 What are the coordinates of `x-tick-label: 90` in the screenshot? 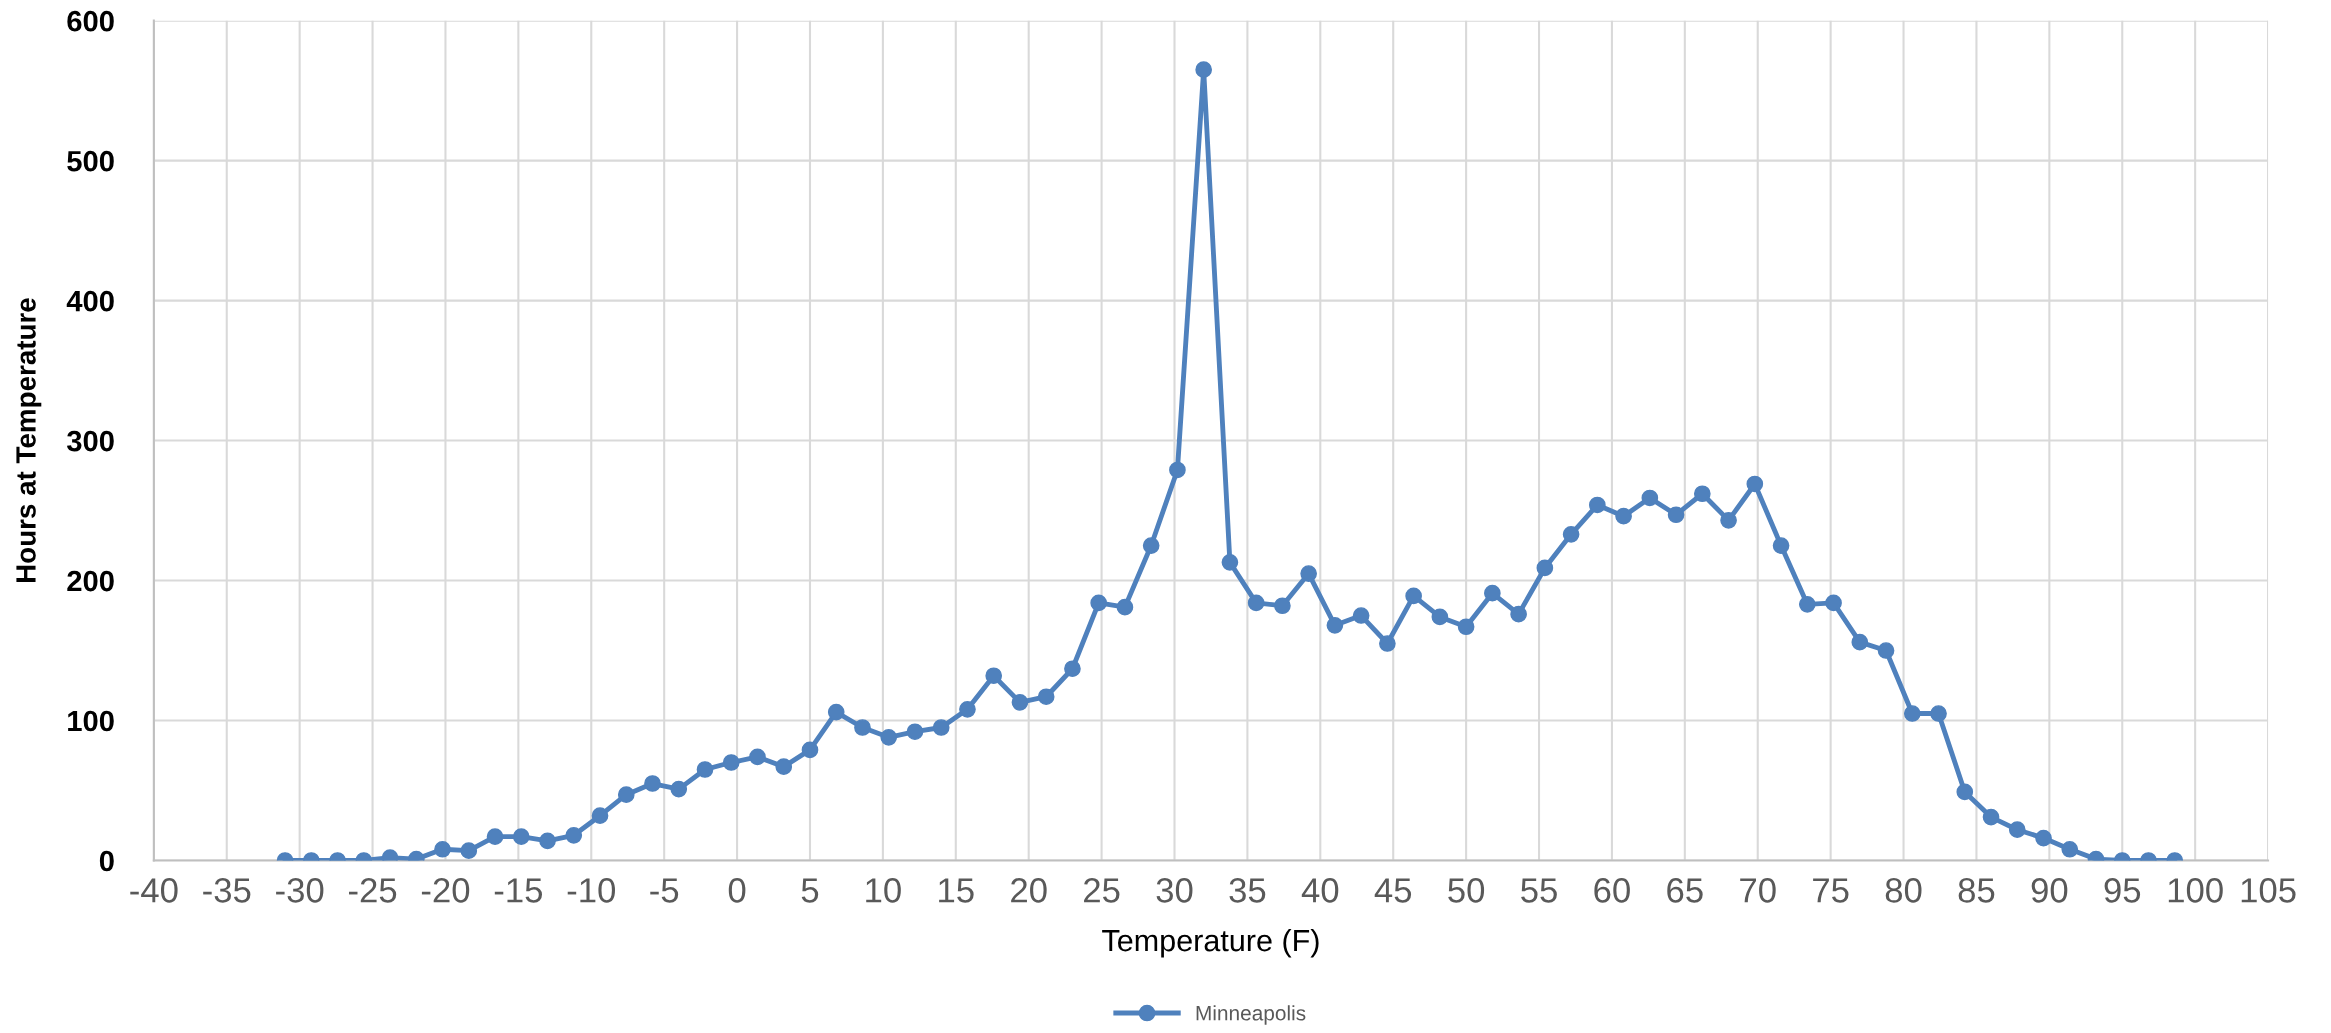 It's located at (2049, 890).